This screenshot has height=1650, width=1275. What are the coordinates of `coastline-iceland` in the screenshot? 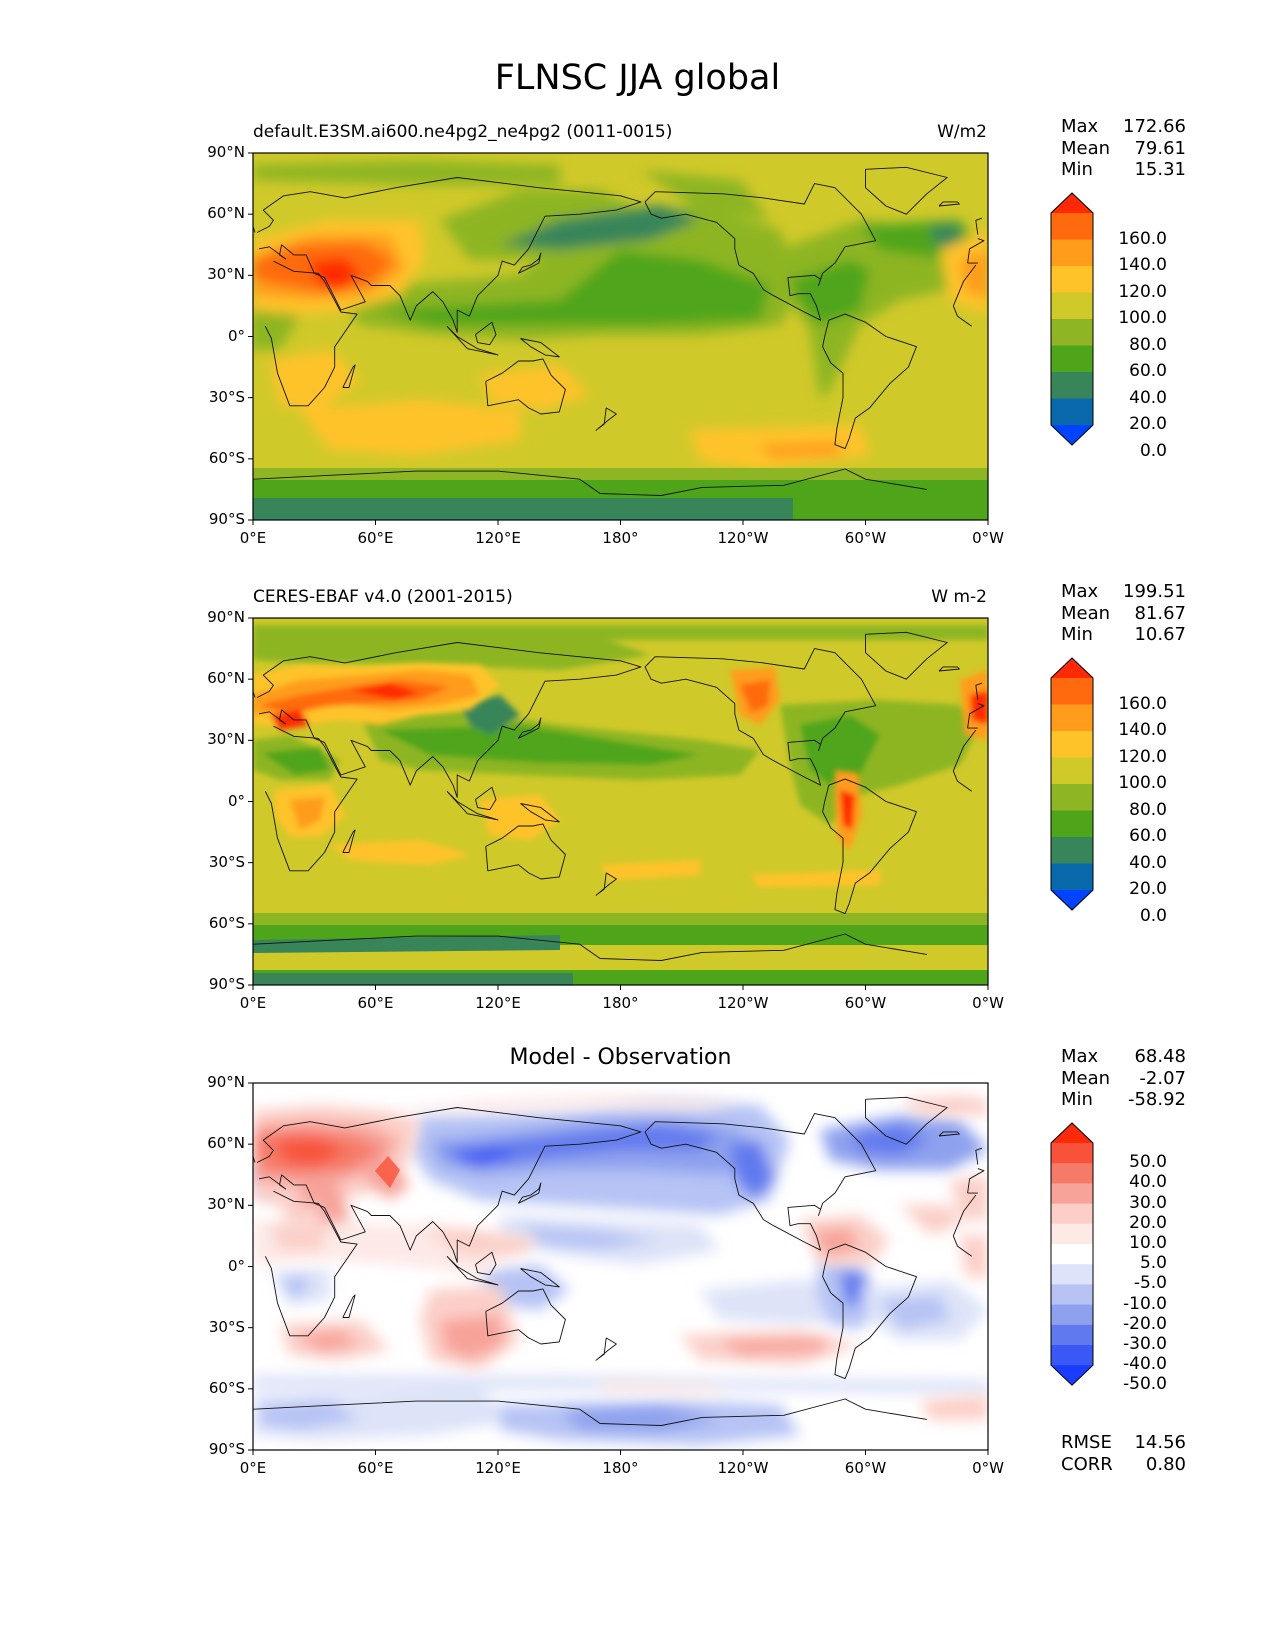 It's located at (949, 669).